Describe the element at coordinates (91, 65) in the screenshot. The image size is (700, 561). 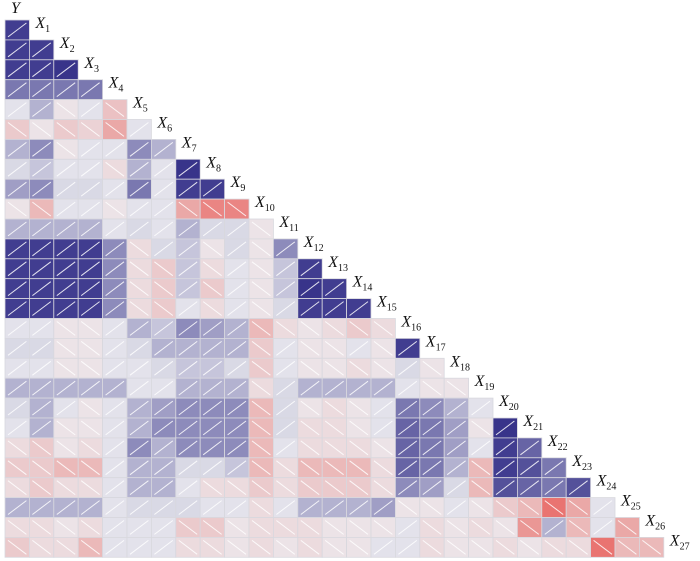
I see `variable-label: X3` at that location.